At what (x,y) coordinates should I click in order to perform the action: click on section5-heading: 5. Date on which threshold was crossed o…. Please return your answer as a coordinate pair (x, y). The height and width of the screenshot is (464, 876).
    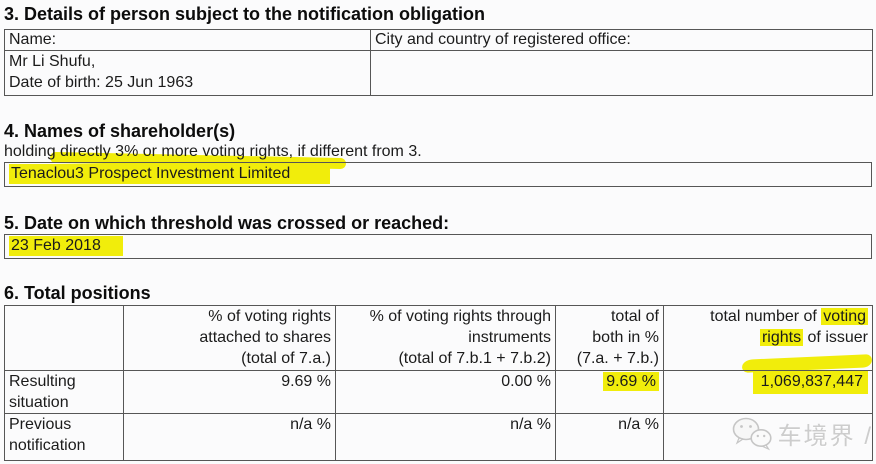
    Looking at the image, I should click on (227, 223).